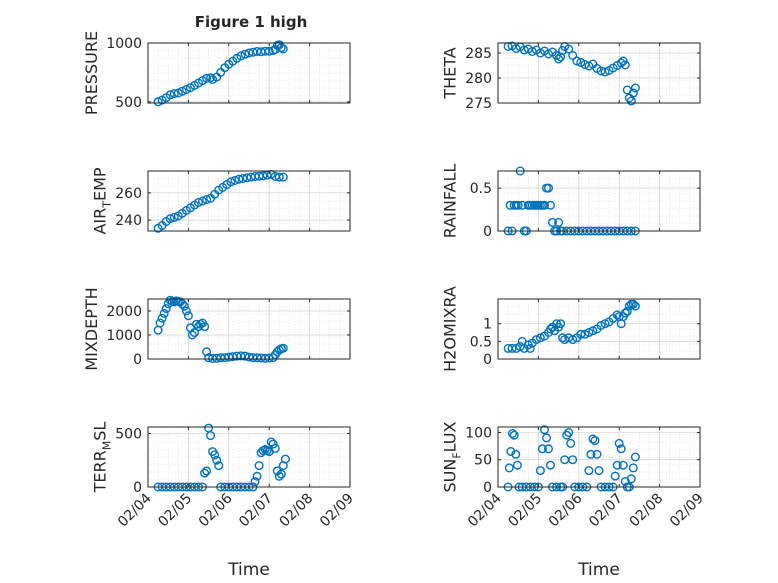 Image resolution: width=778 pixels, height=583 pixels. I want to click on y-axis-label-part: RAINFALL, so click(449, 201).